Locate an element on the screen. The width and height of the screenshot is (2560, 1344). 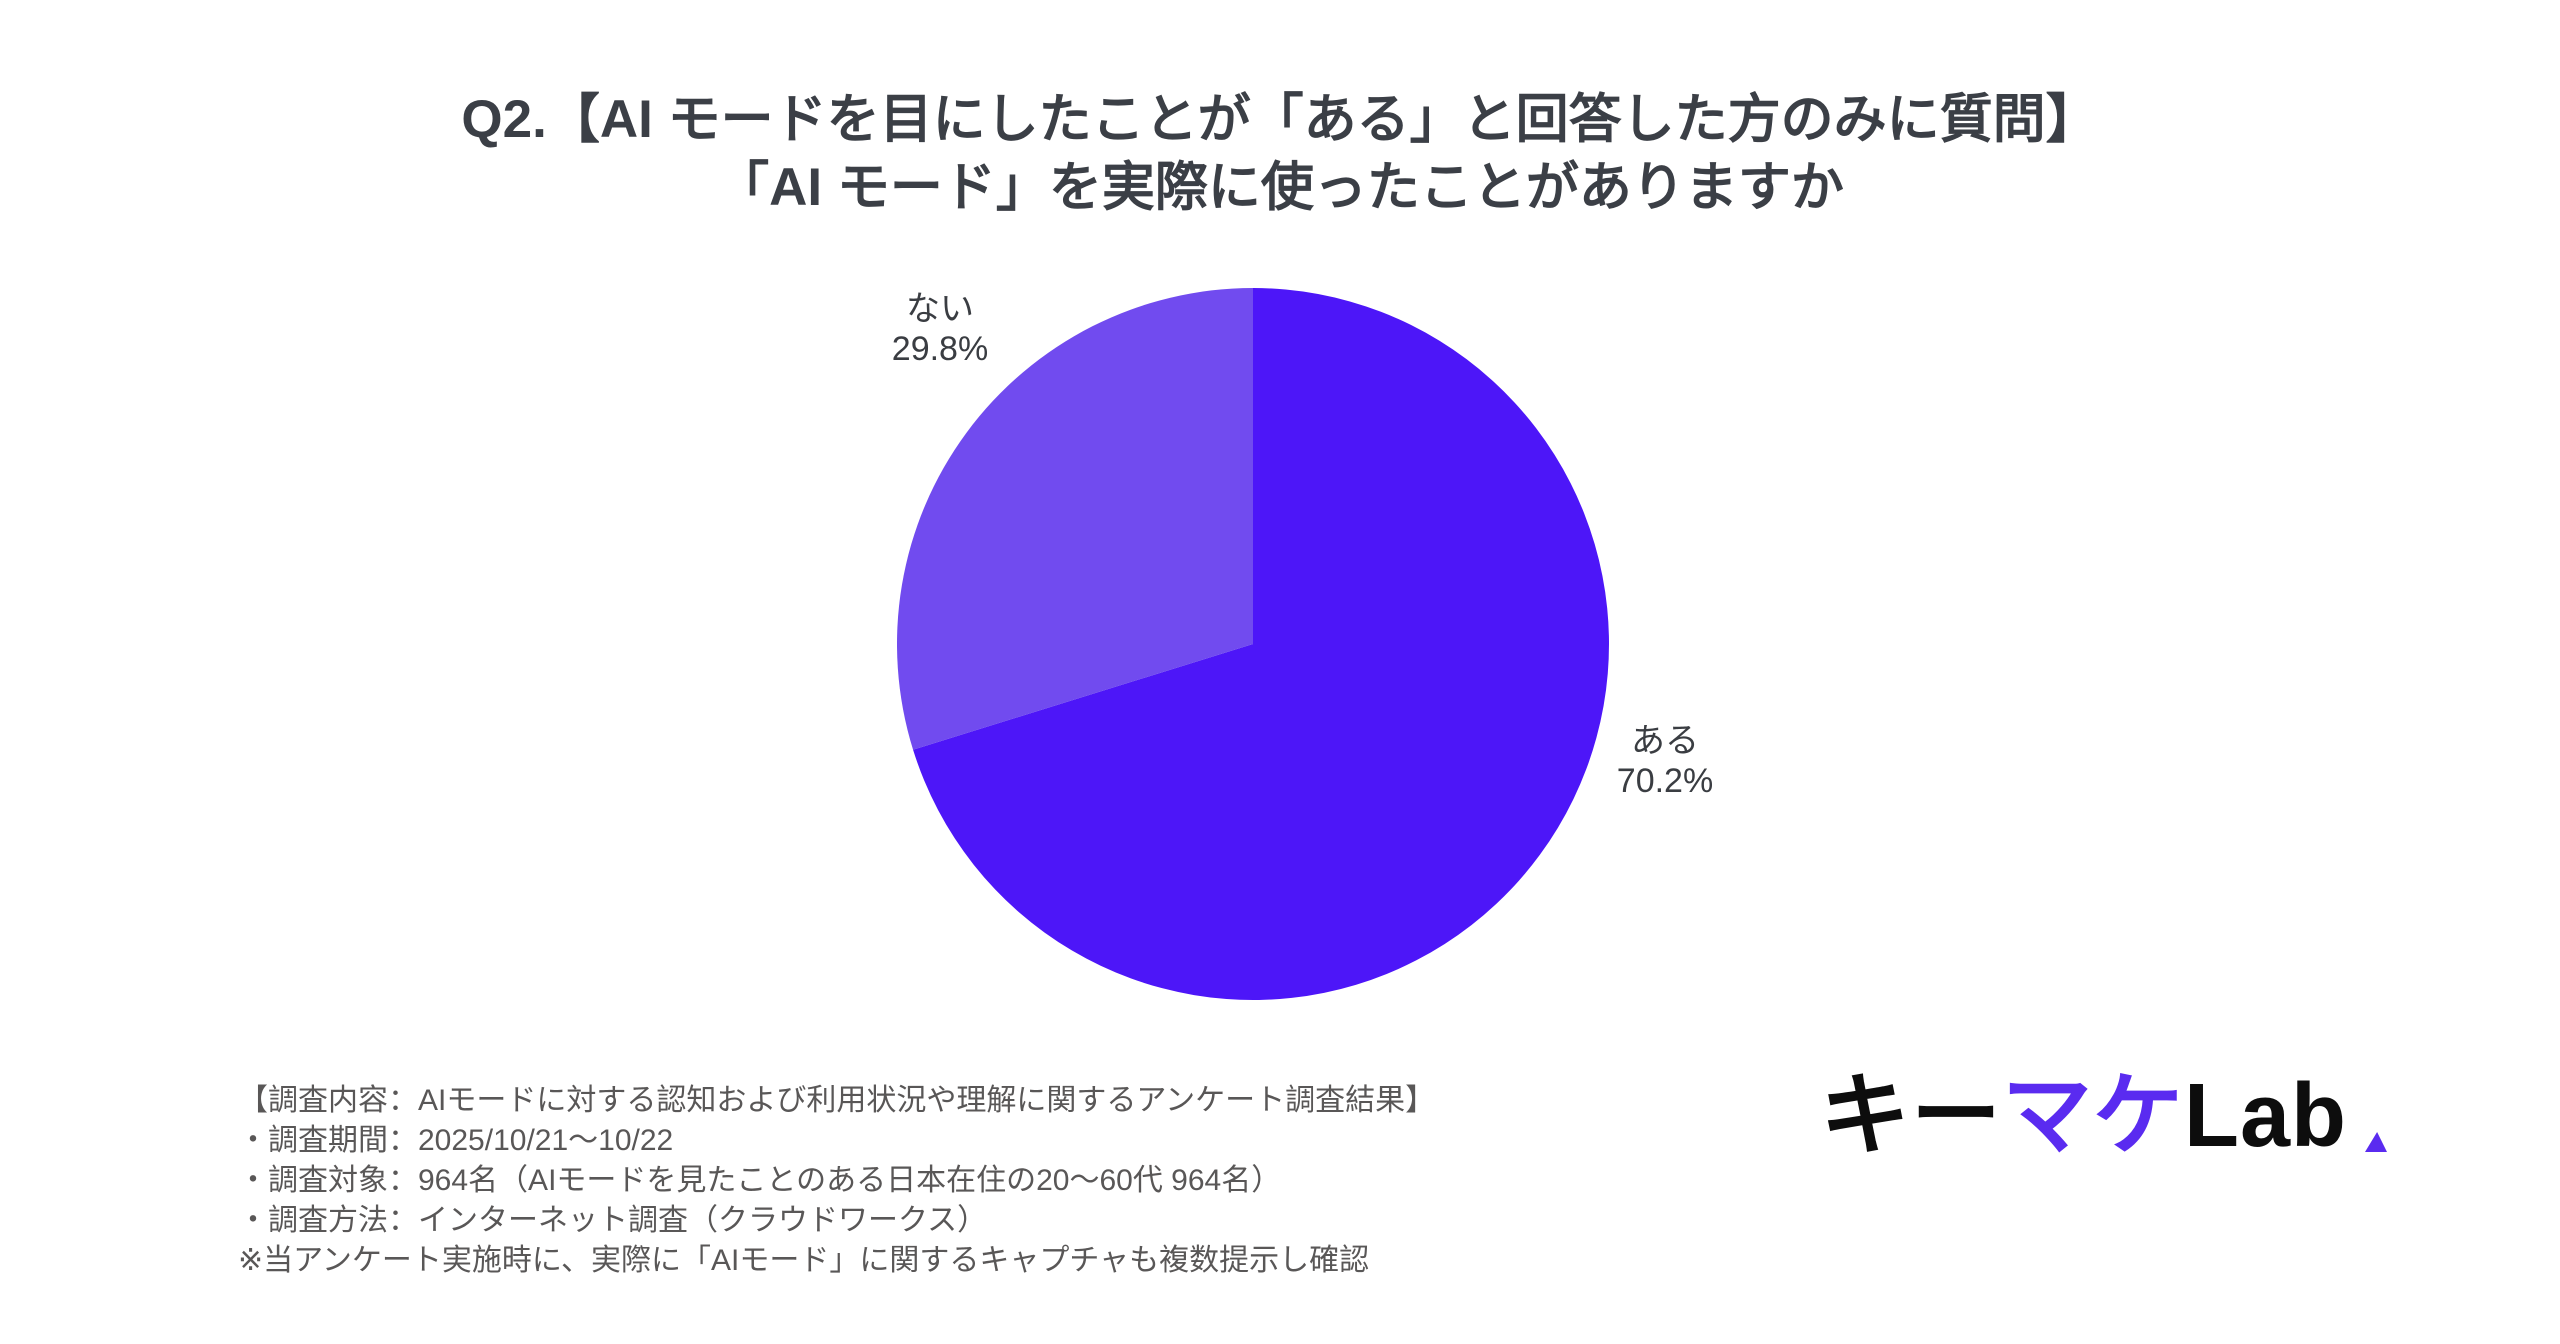
pie-label-nai: ない 29.8% is located at coordinates (940, 329).